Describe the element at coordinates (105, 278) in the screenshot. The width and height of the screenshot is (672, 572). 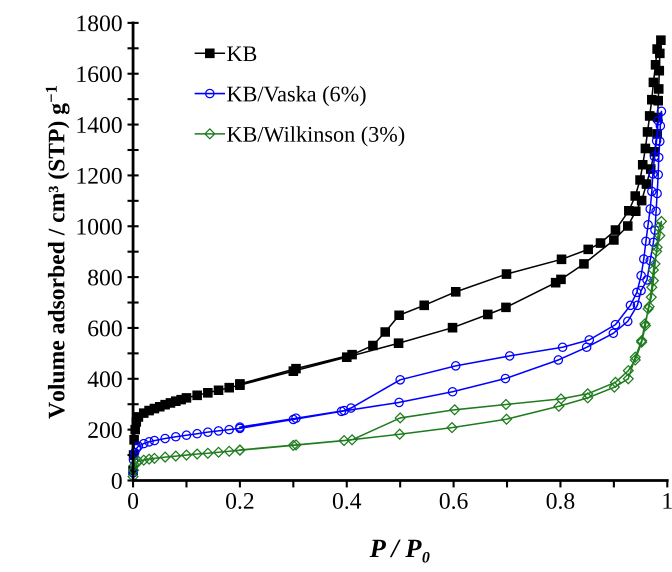
I see `y-tick-label: 800` at that location.